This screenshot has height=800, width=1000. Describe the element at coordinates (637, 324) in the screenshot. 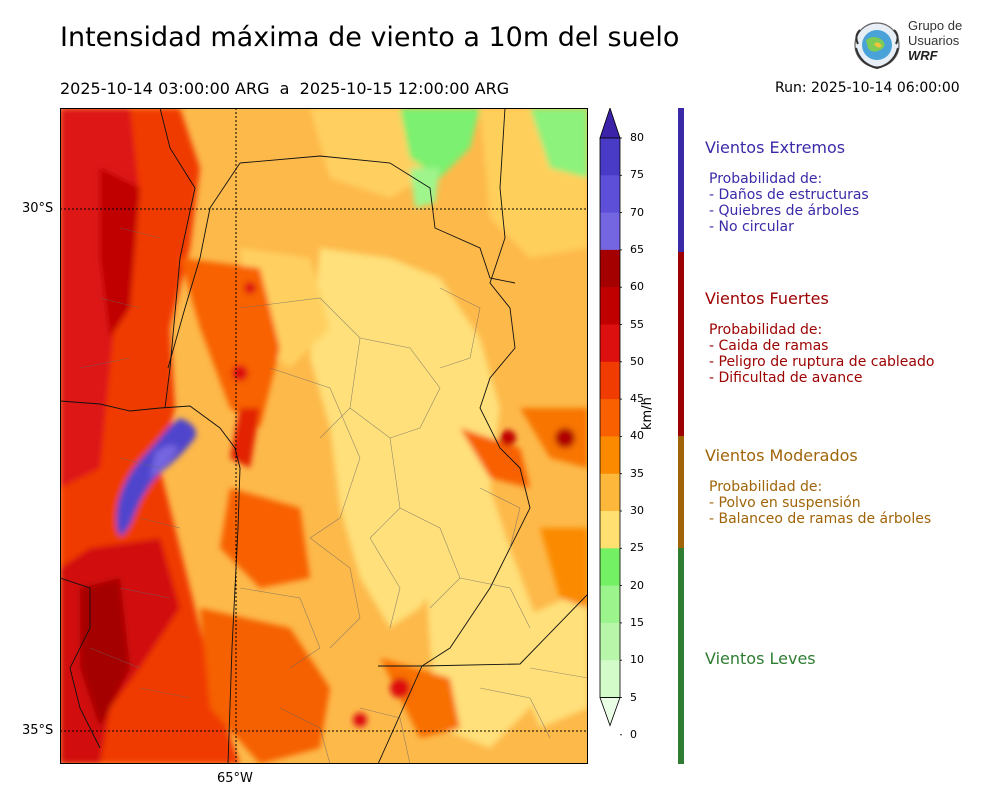

I see `colorbar-tick-label: 55` at that location.